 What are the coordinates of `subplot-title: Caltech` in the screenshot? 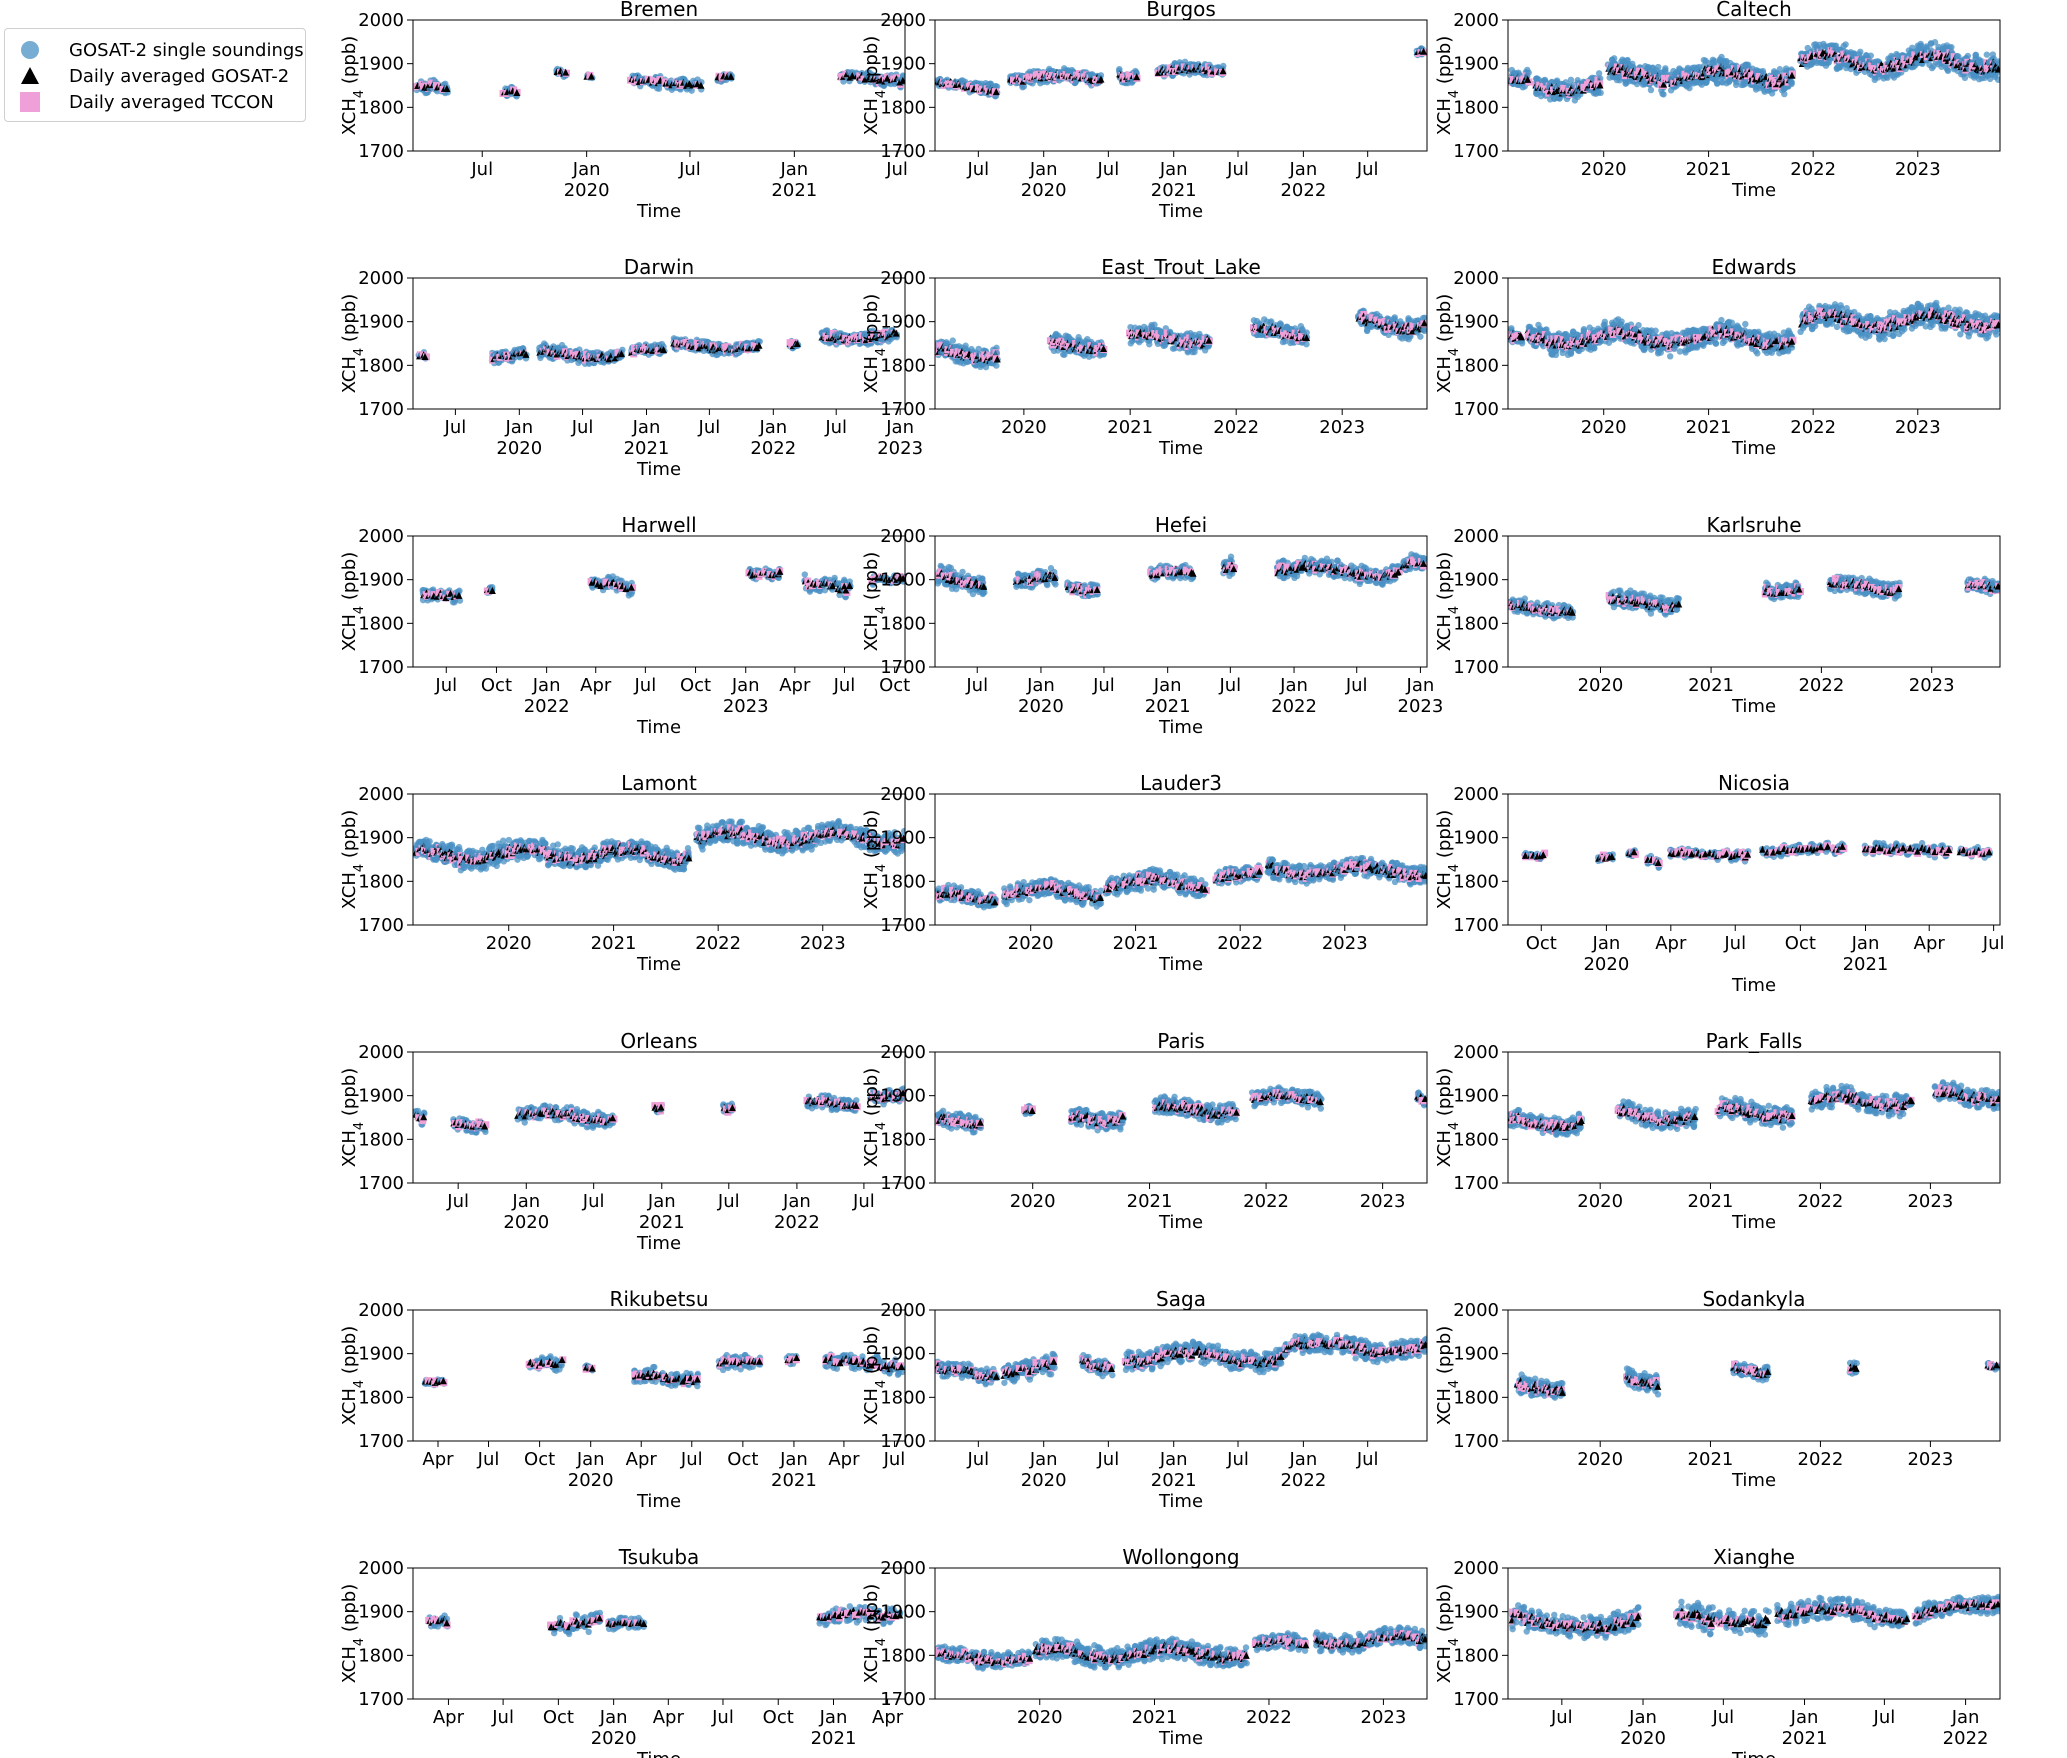 It's located at (1754, 10).